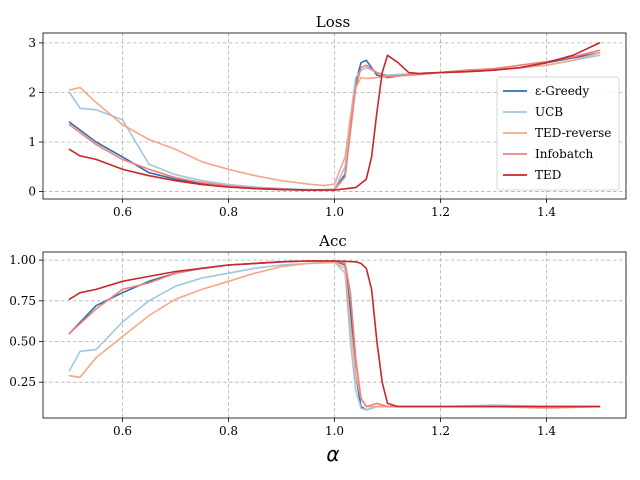 The image size is (640, 480). I want to click on loss-ytick-label: 2, so click(32, 92).